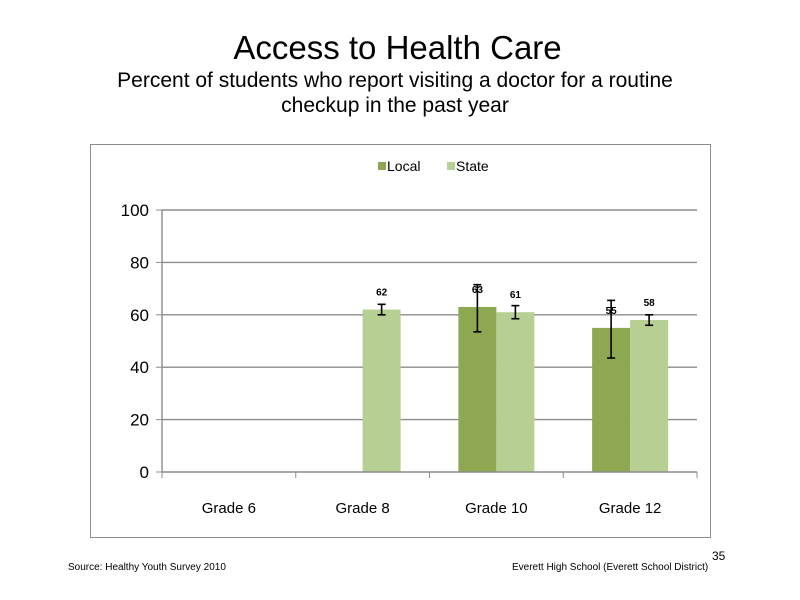 Image resolution: width=800 pixels, height=600 pixels. I want to click on x-tick-label: Grade 12, so click(630, 508).